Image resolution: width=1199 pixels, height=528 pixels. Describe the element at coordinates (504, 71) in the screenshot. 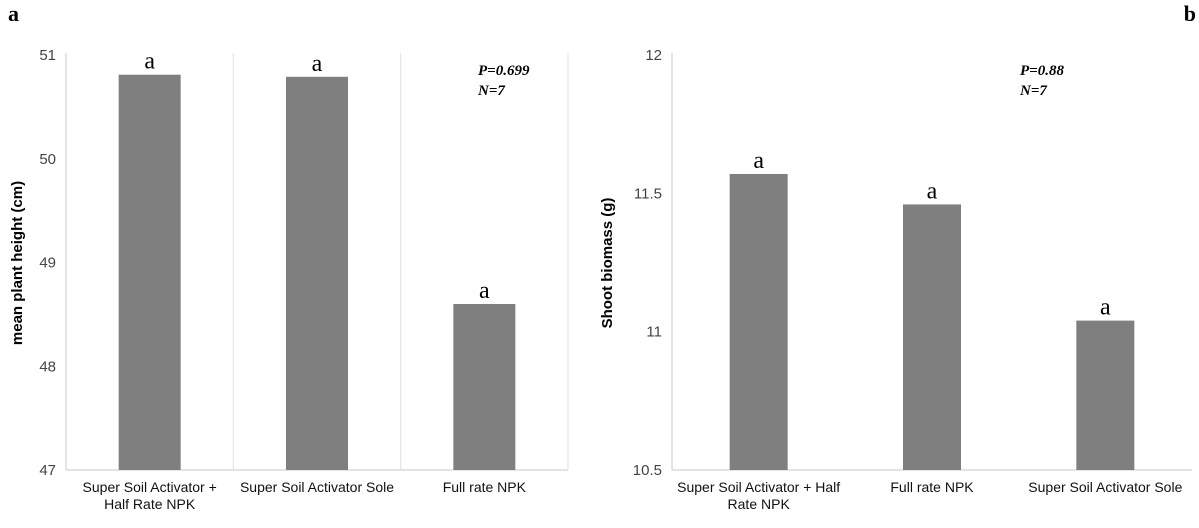

I see `stats-annotation: P=0.699` at that location.